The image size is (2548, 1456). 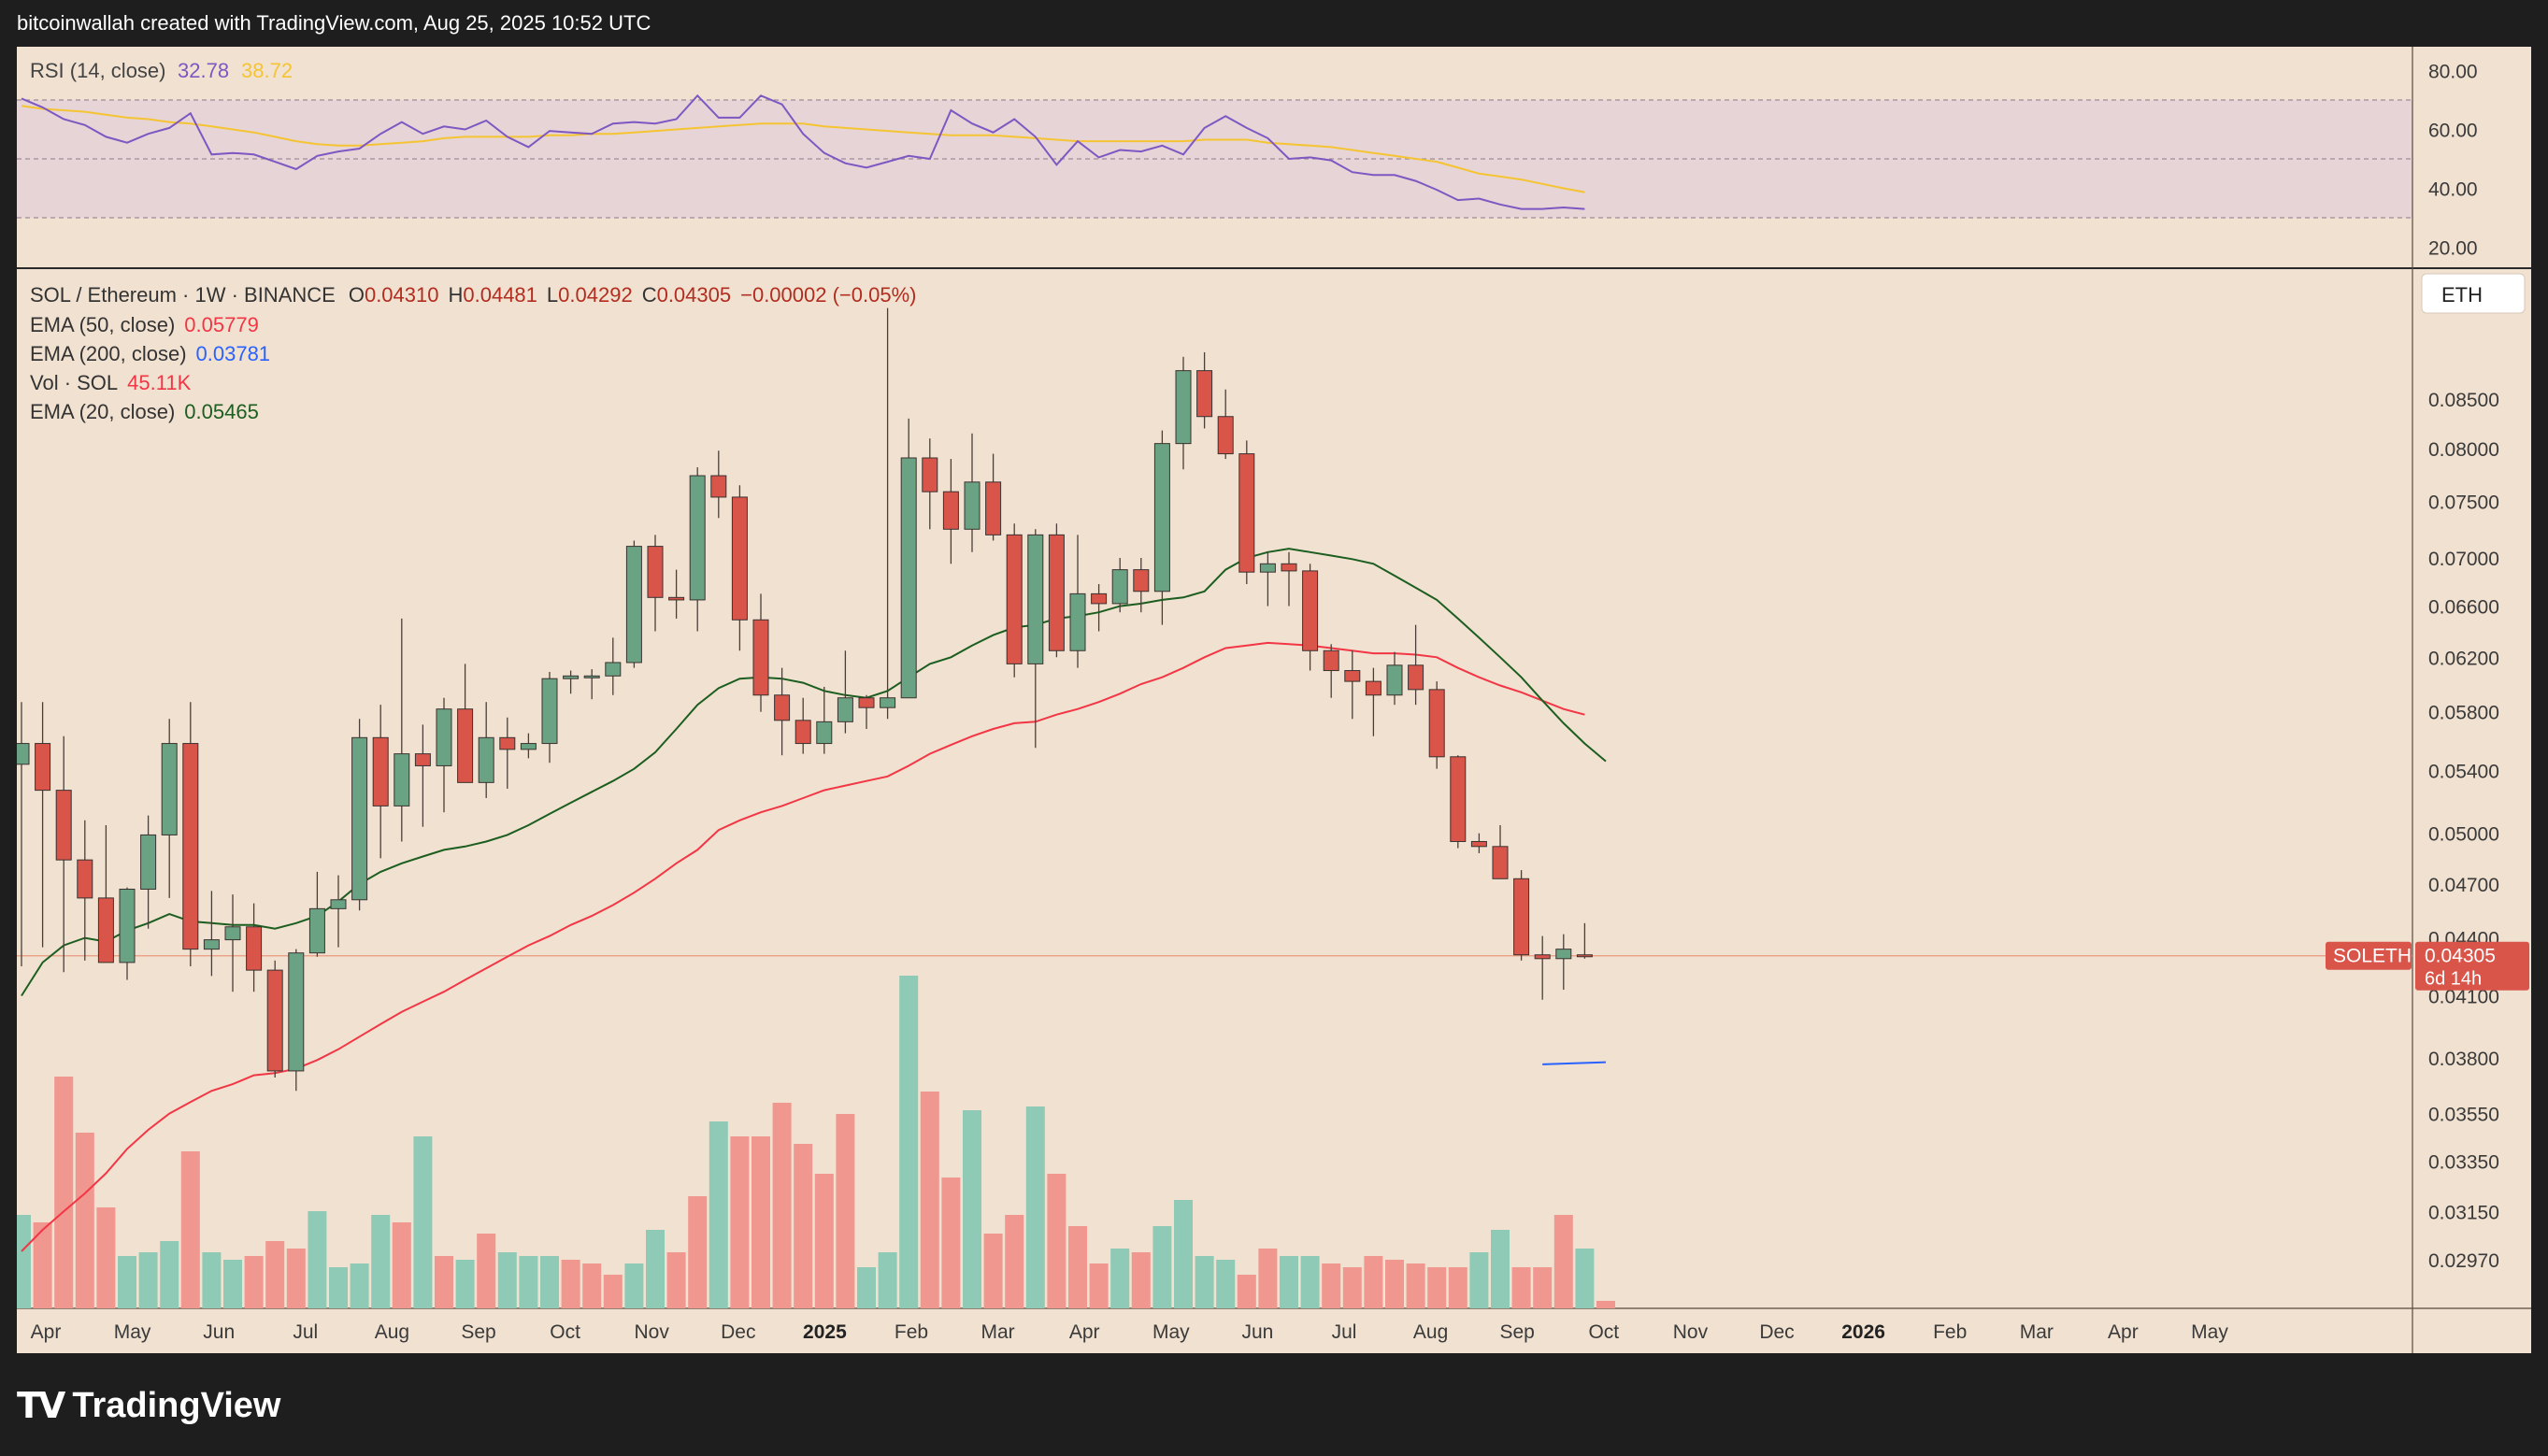 I want to click on currency-button: ETH, so click(x=2473, y=293).